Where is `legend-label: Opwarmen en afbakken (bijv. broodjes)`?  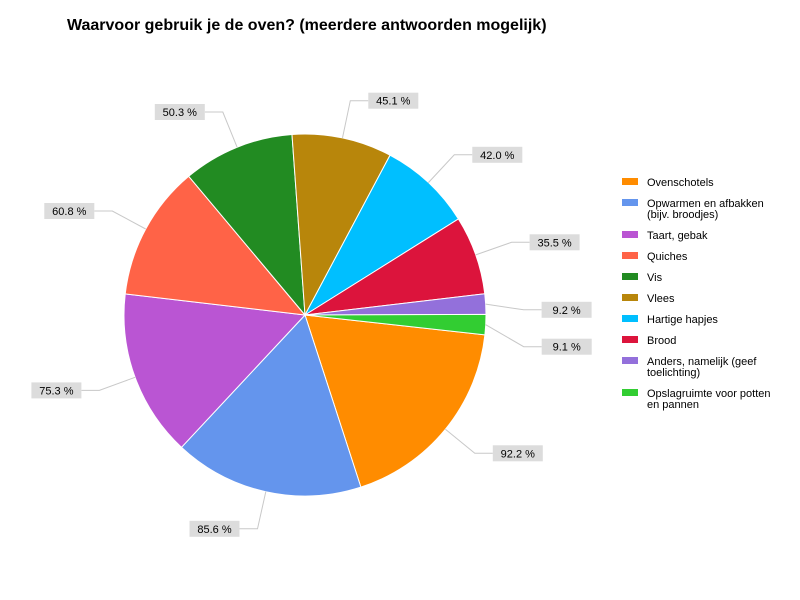 legend-label: Opwarmen en afbakken (bijv. broodjes) is located at coordinates (705, 209).